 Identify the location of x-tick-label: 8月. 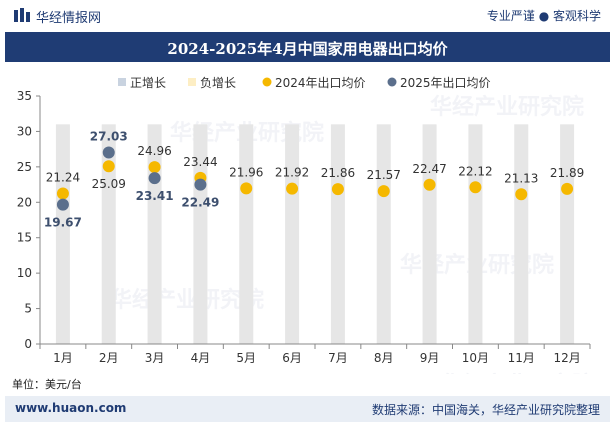
(384, 358).